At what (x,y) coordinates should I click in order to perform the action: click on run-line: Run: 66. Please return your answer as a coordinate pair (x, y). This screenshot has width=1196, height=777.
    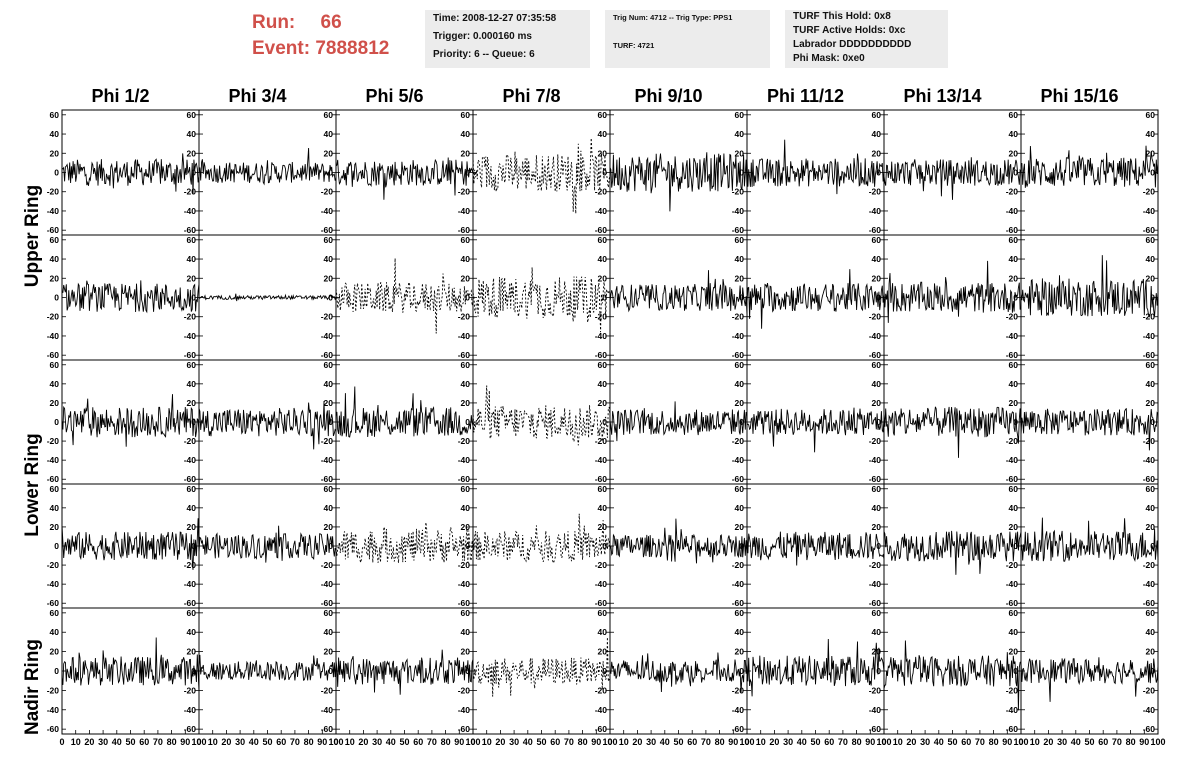
    Looking at the image, I should click on (320, 23).